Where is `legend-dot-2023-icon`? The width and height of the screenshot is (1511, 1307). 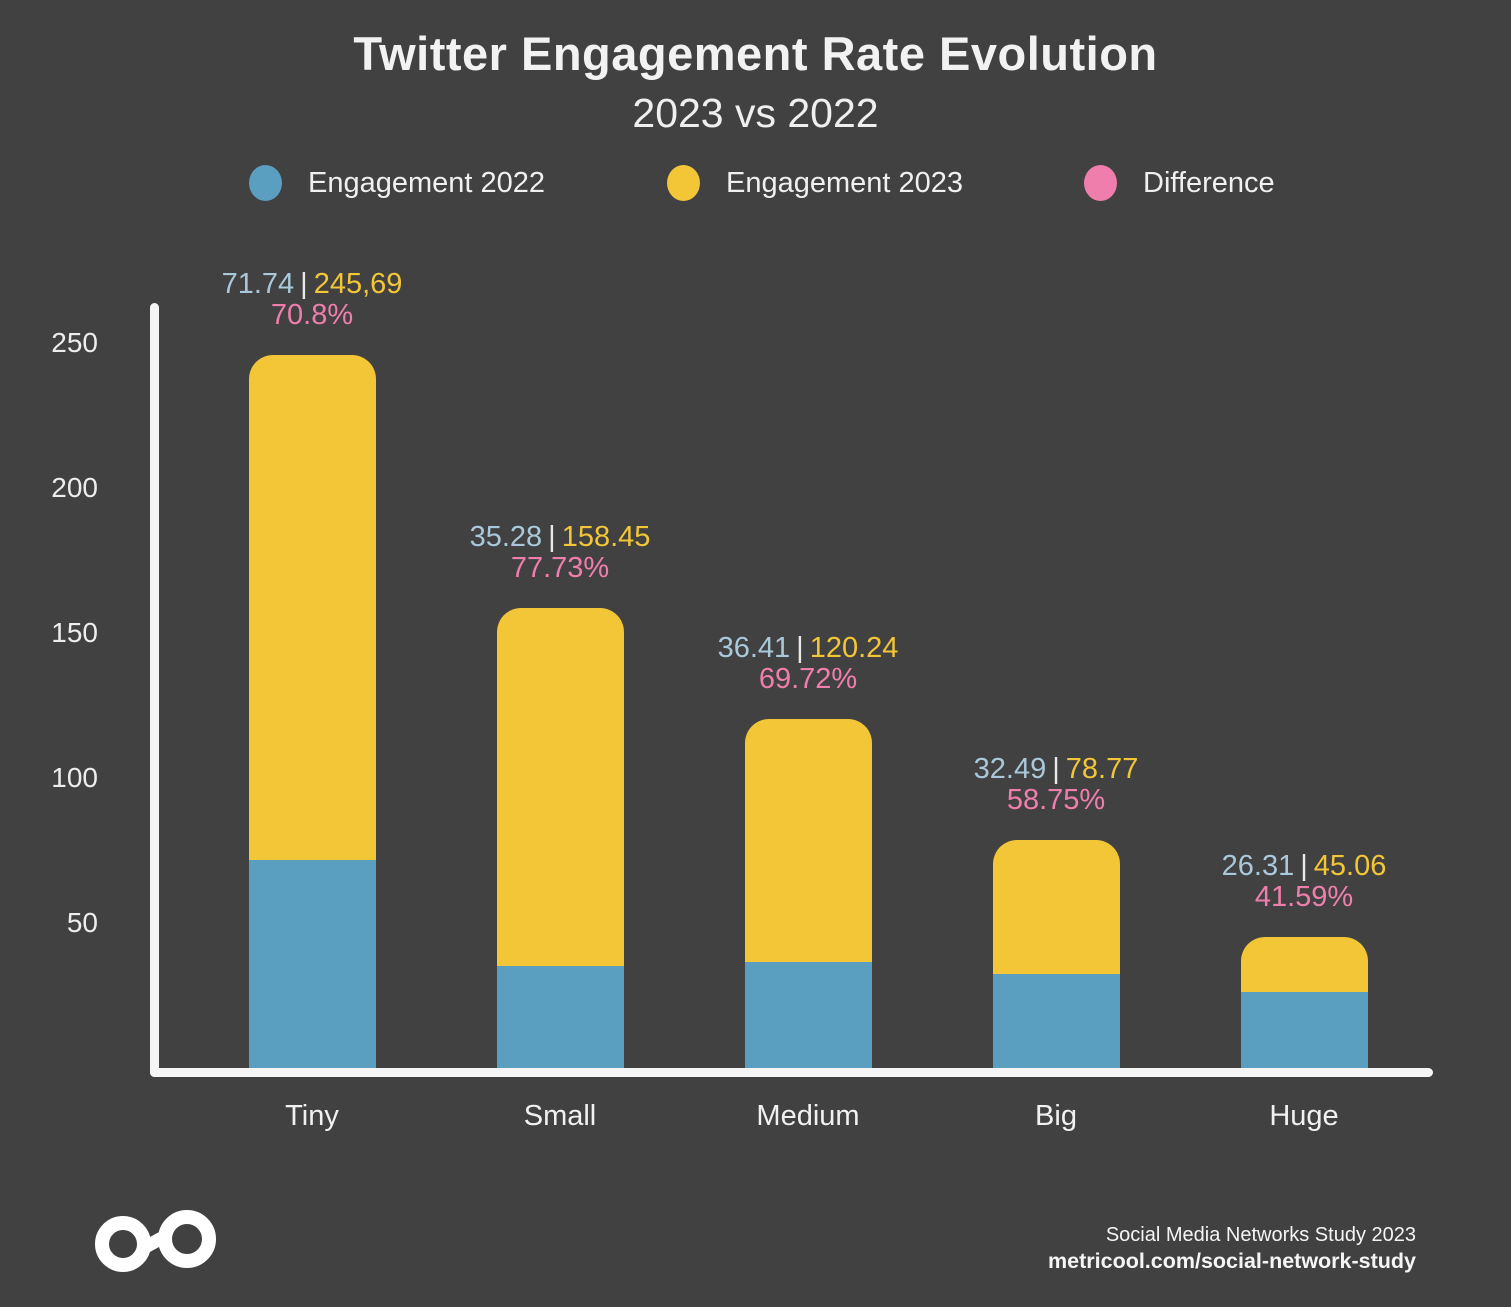 legend-dot-2023-icon is located at coordinates (683, 183).